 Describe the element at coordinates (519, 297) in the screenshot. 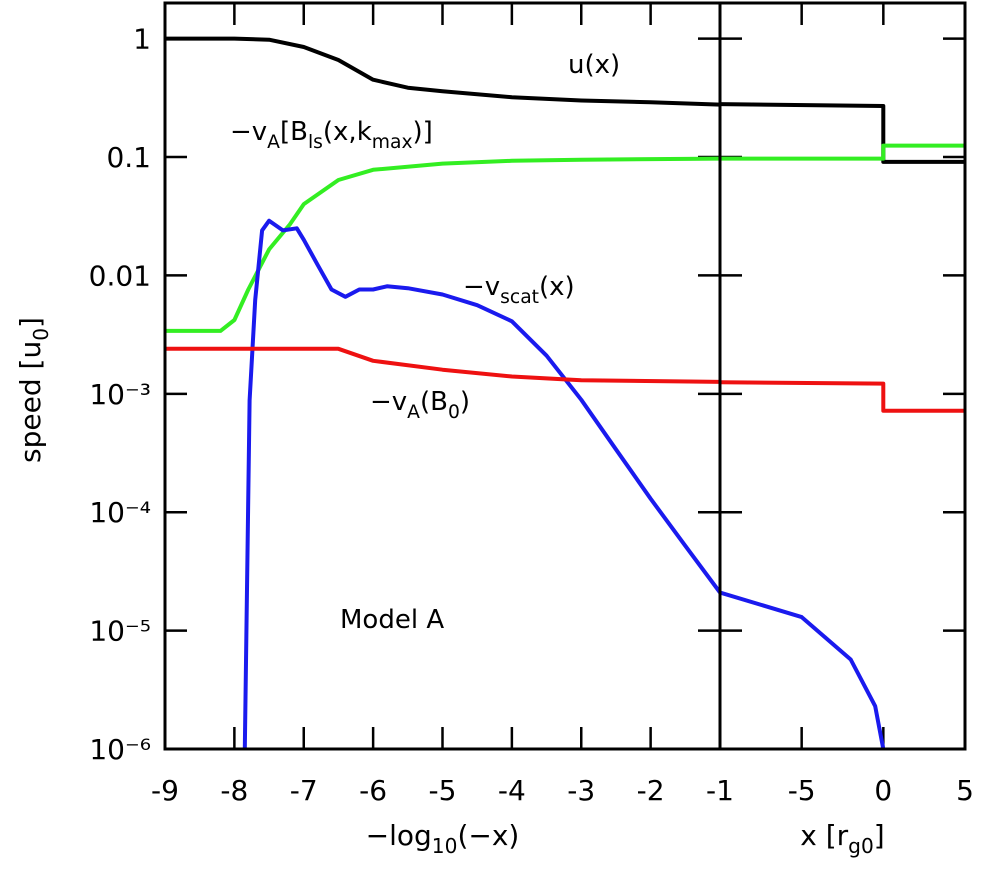

I see `subscript: scat` at that location.